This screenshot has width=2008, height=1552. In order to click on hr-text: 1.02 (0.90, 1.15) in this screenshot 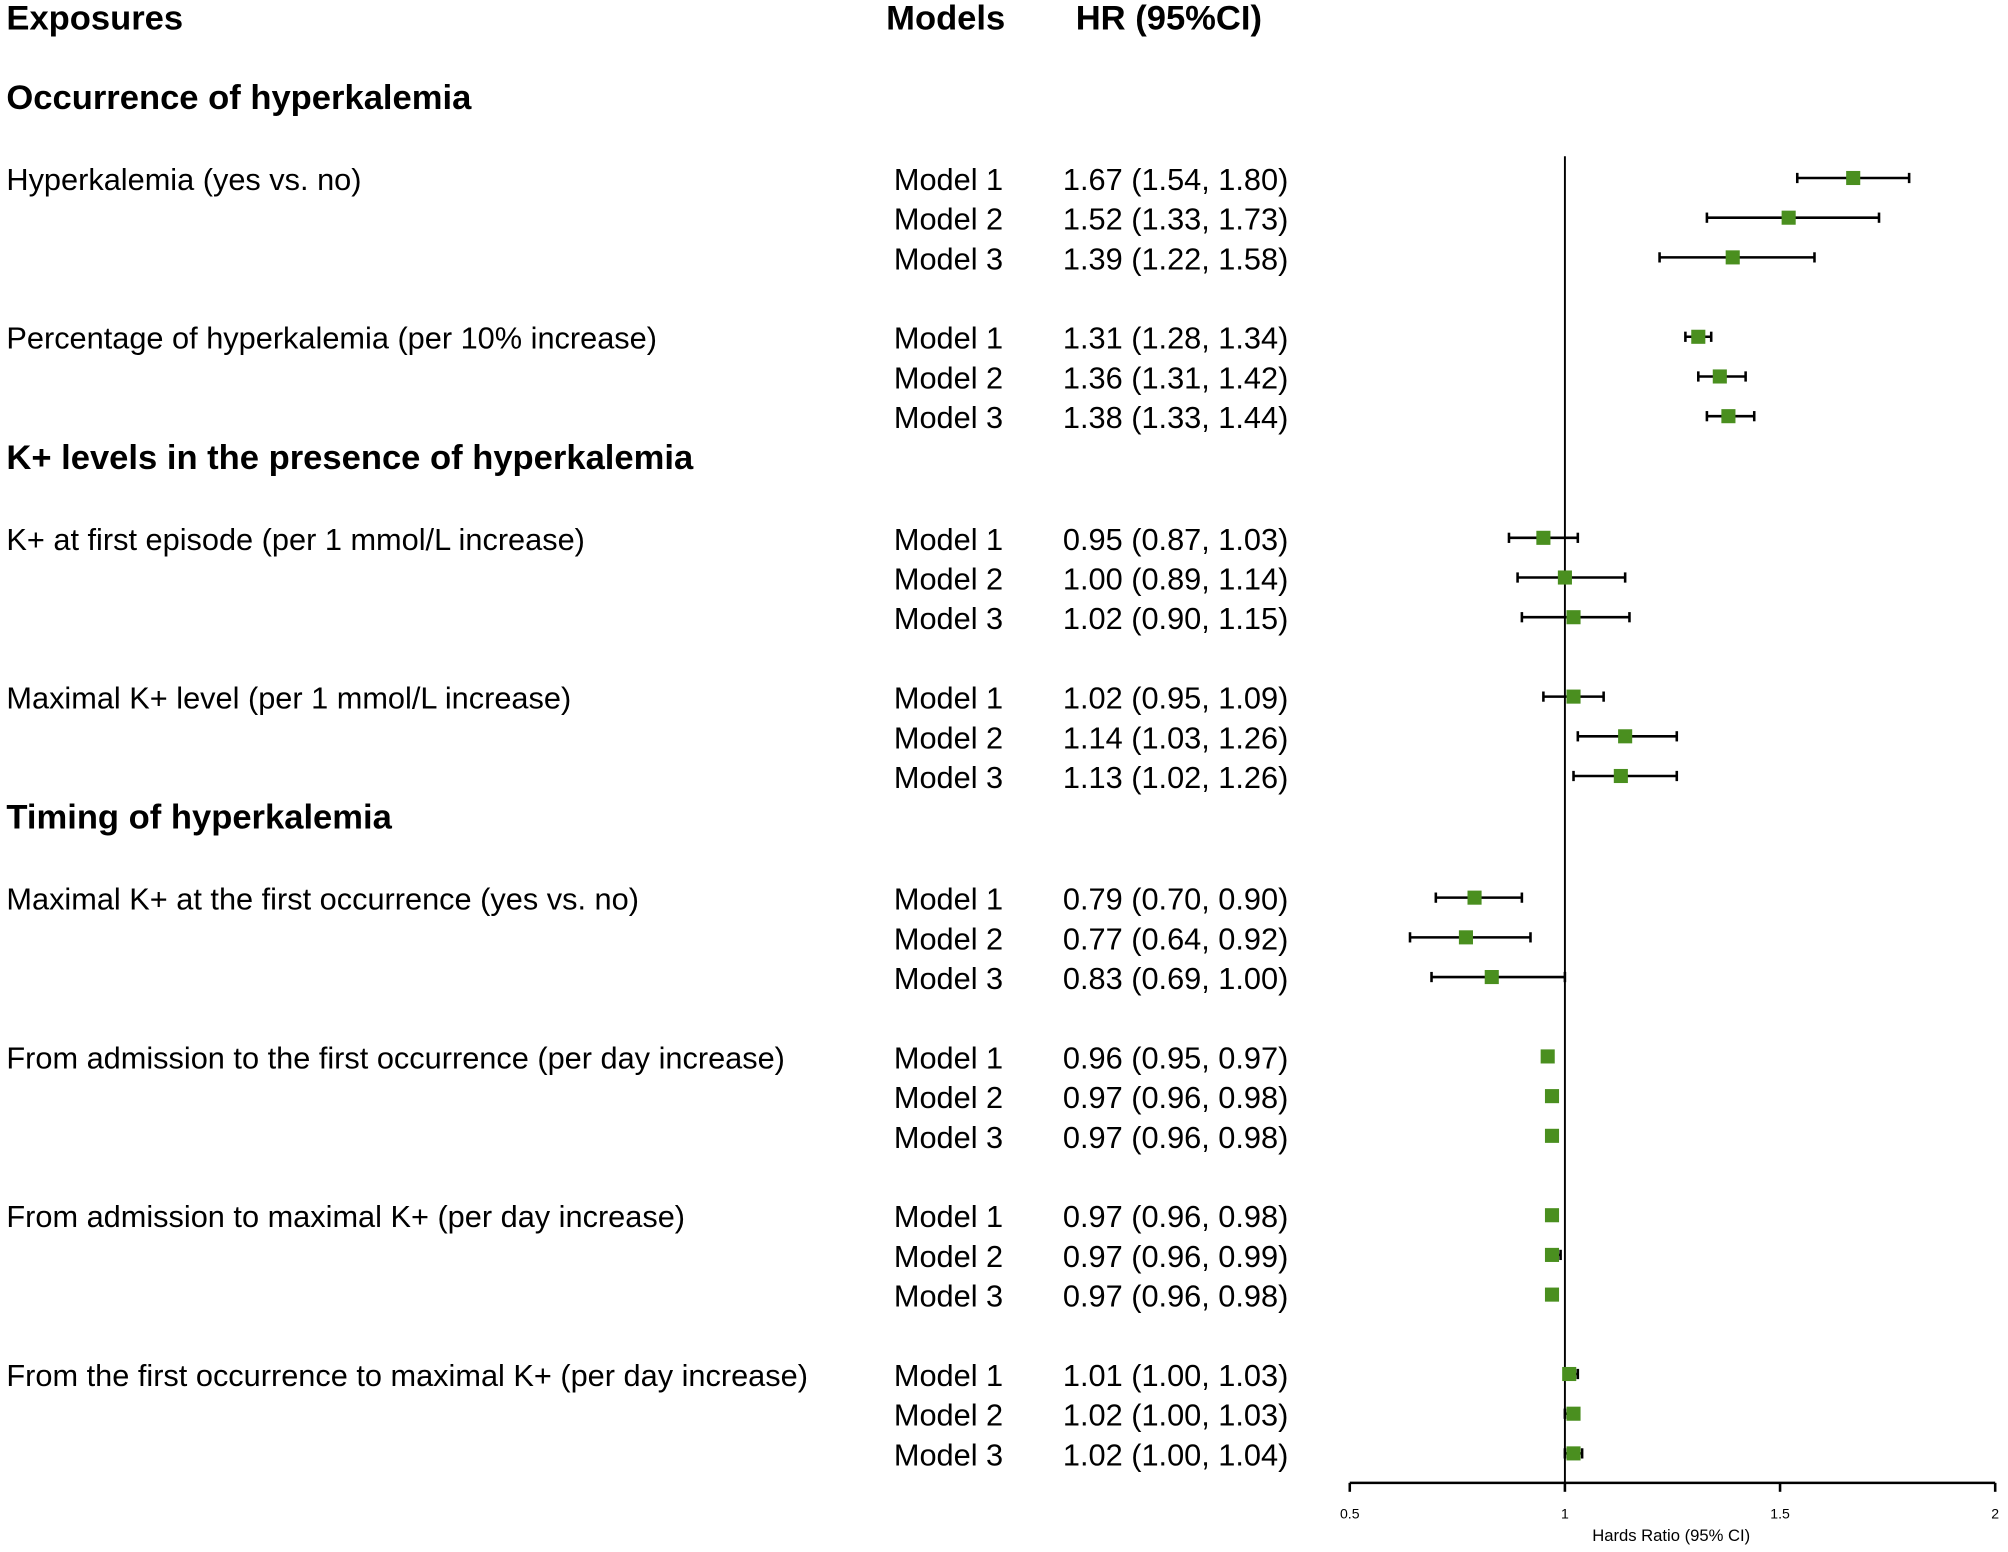, I will do `click(1175, 618)`.